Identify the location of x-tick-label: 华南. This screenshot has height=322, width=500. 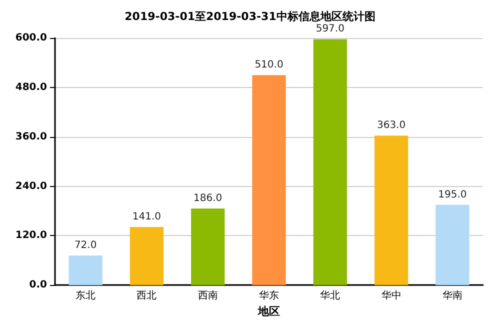
(452, 296).